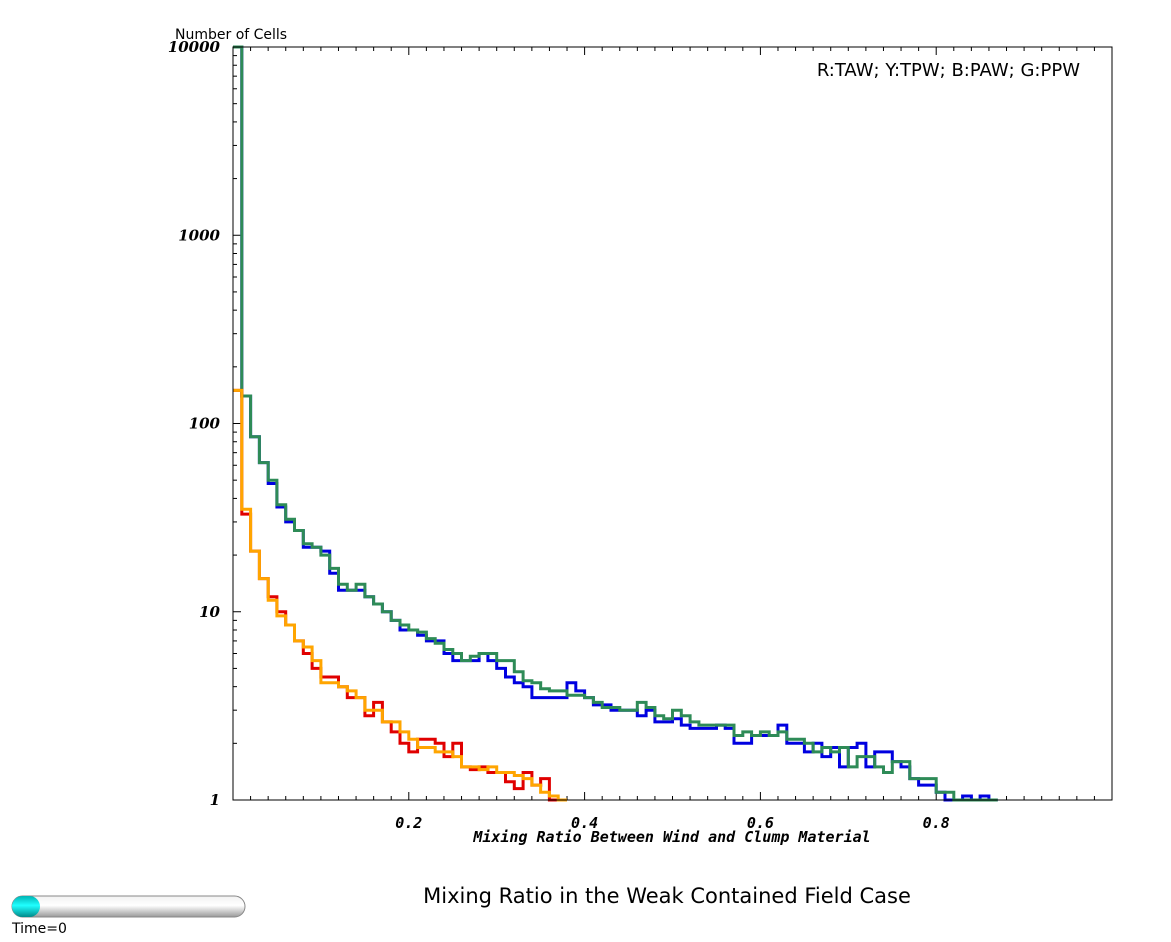  What do you see at coordinates (408, 823) in the screenshot?
I see `x-tick-label: 0.2` at bounding box center [408, 823].